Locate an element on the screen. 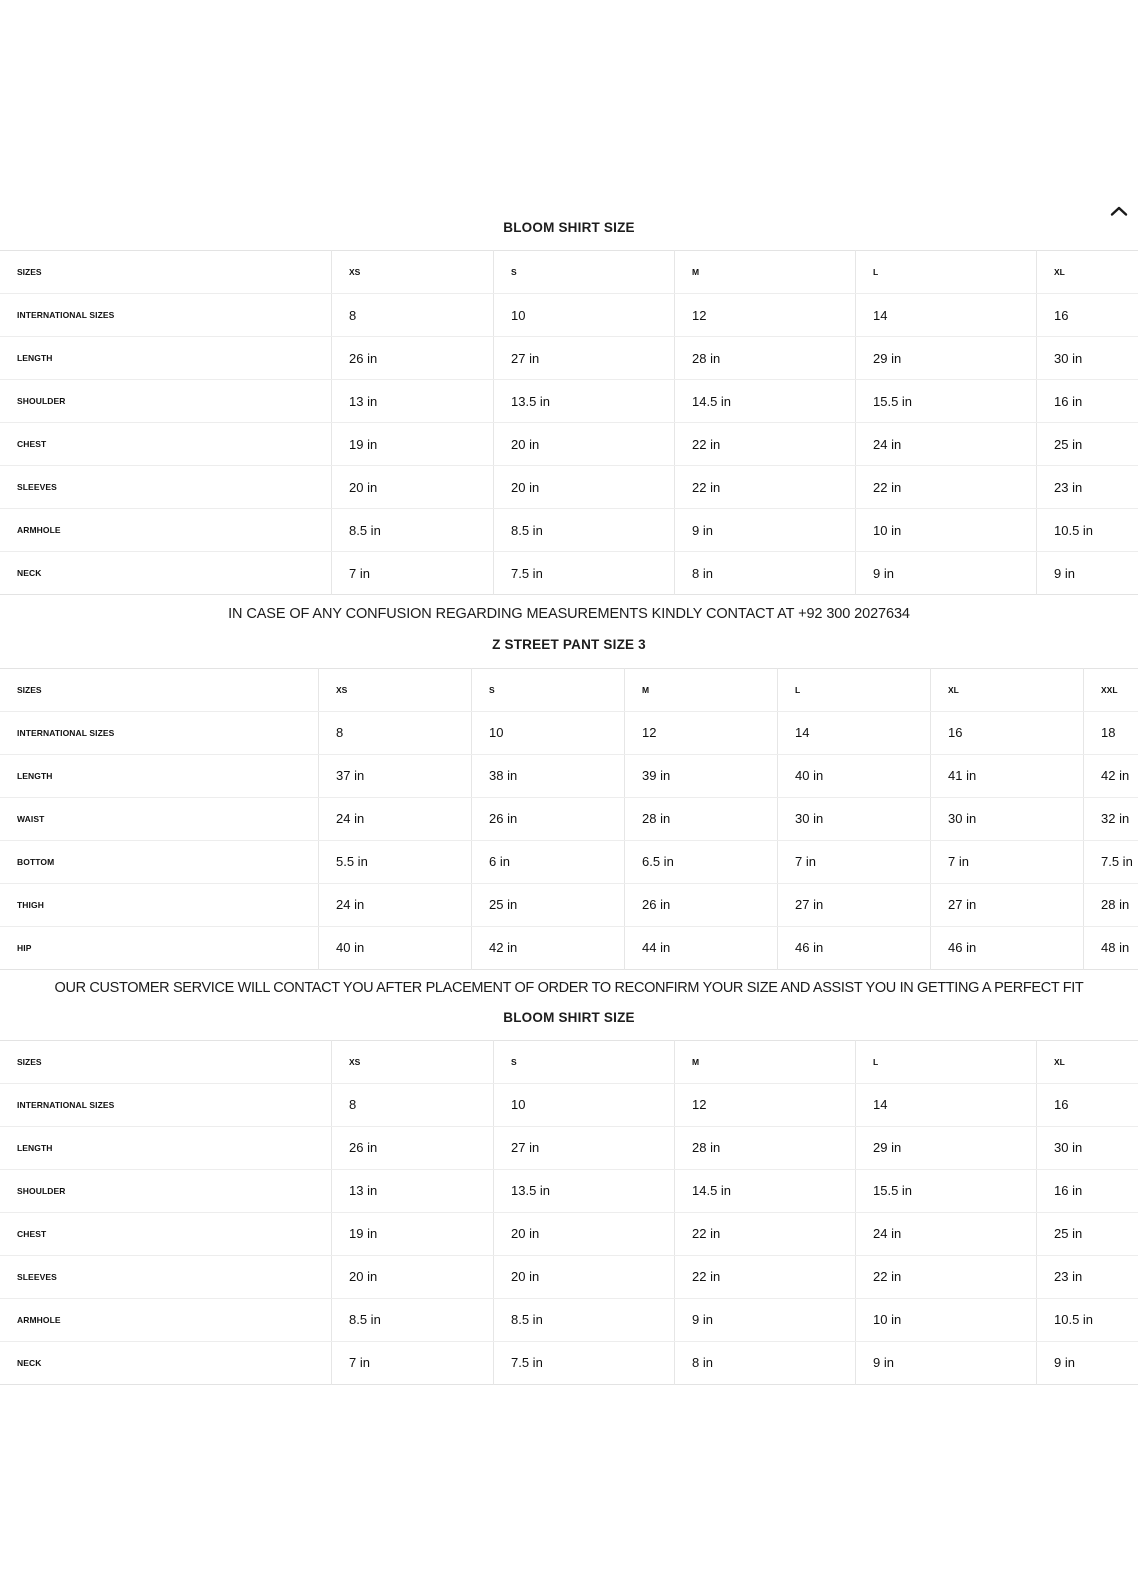 Image resolution: width=1138 pixels, height=1584 pixels. cell-value: 5.5 in is located at coordinates (395, 862).